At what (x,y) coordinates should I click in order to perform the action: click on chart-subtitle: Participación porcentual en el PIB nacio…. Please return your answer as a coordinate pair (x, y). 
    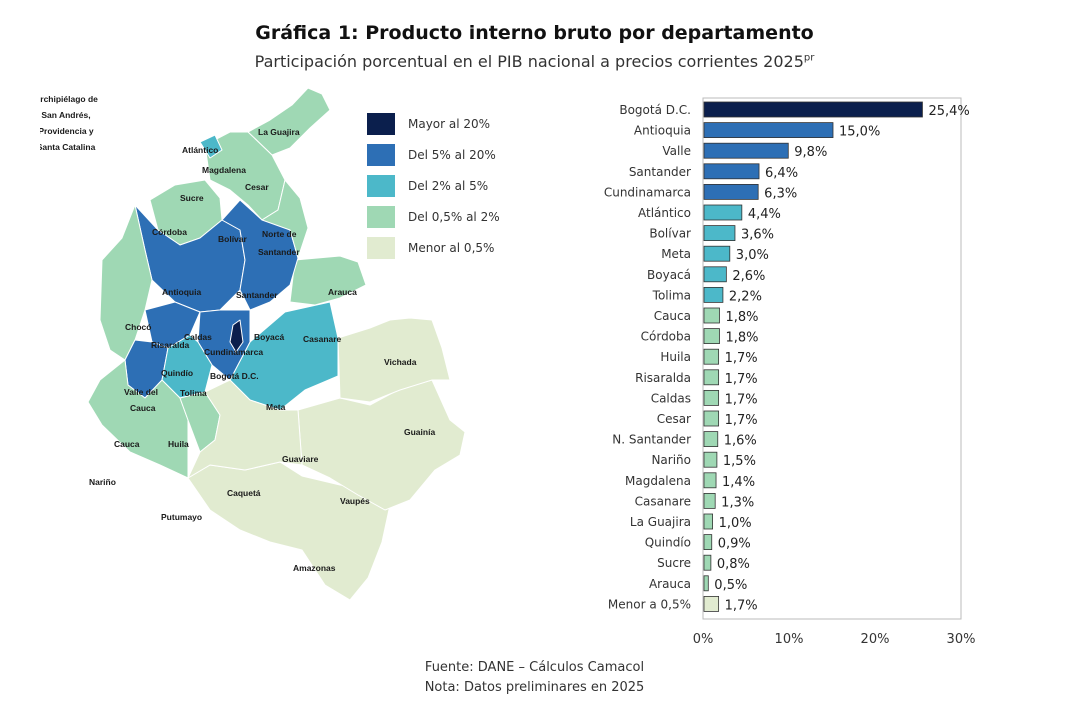
    Looking at the image, I should click on (534, 61).